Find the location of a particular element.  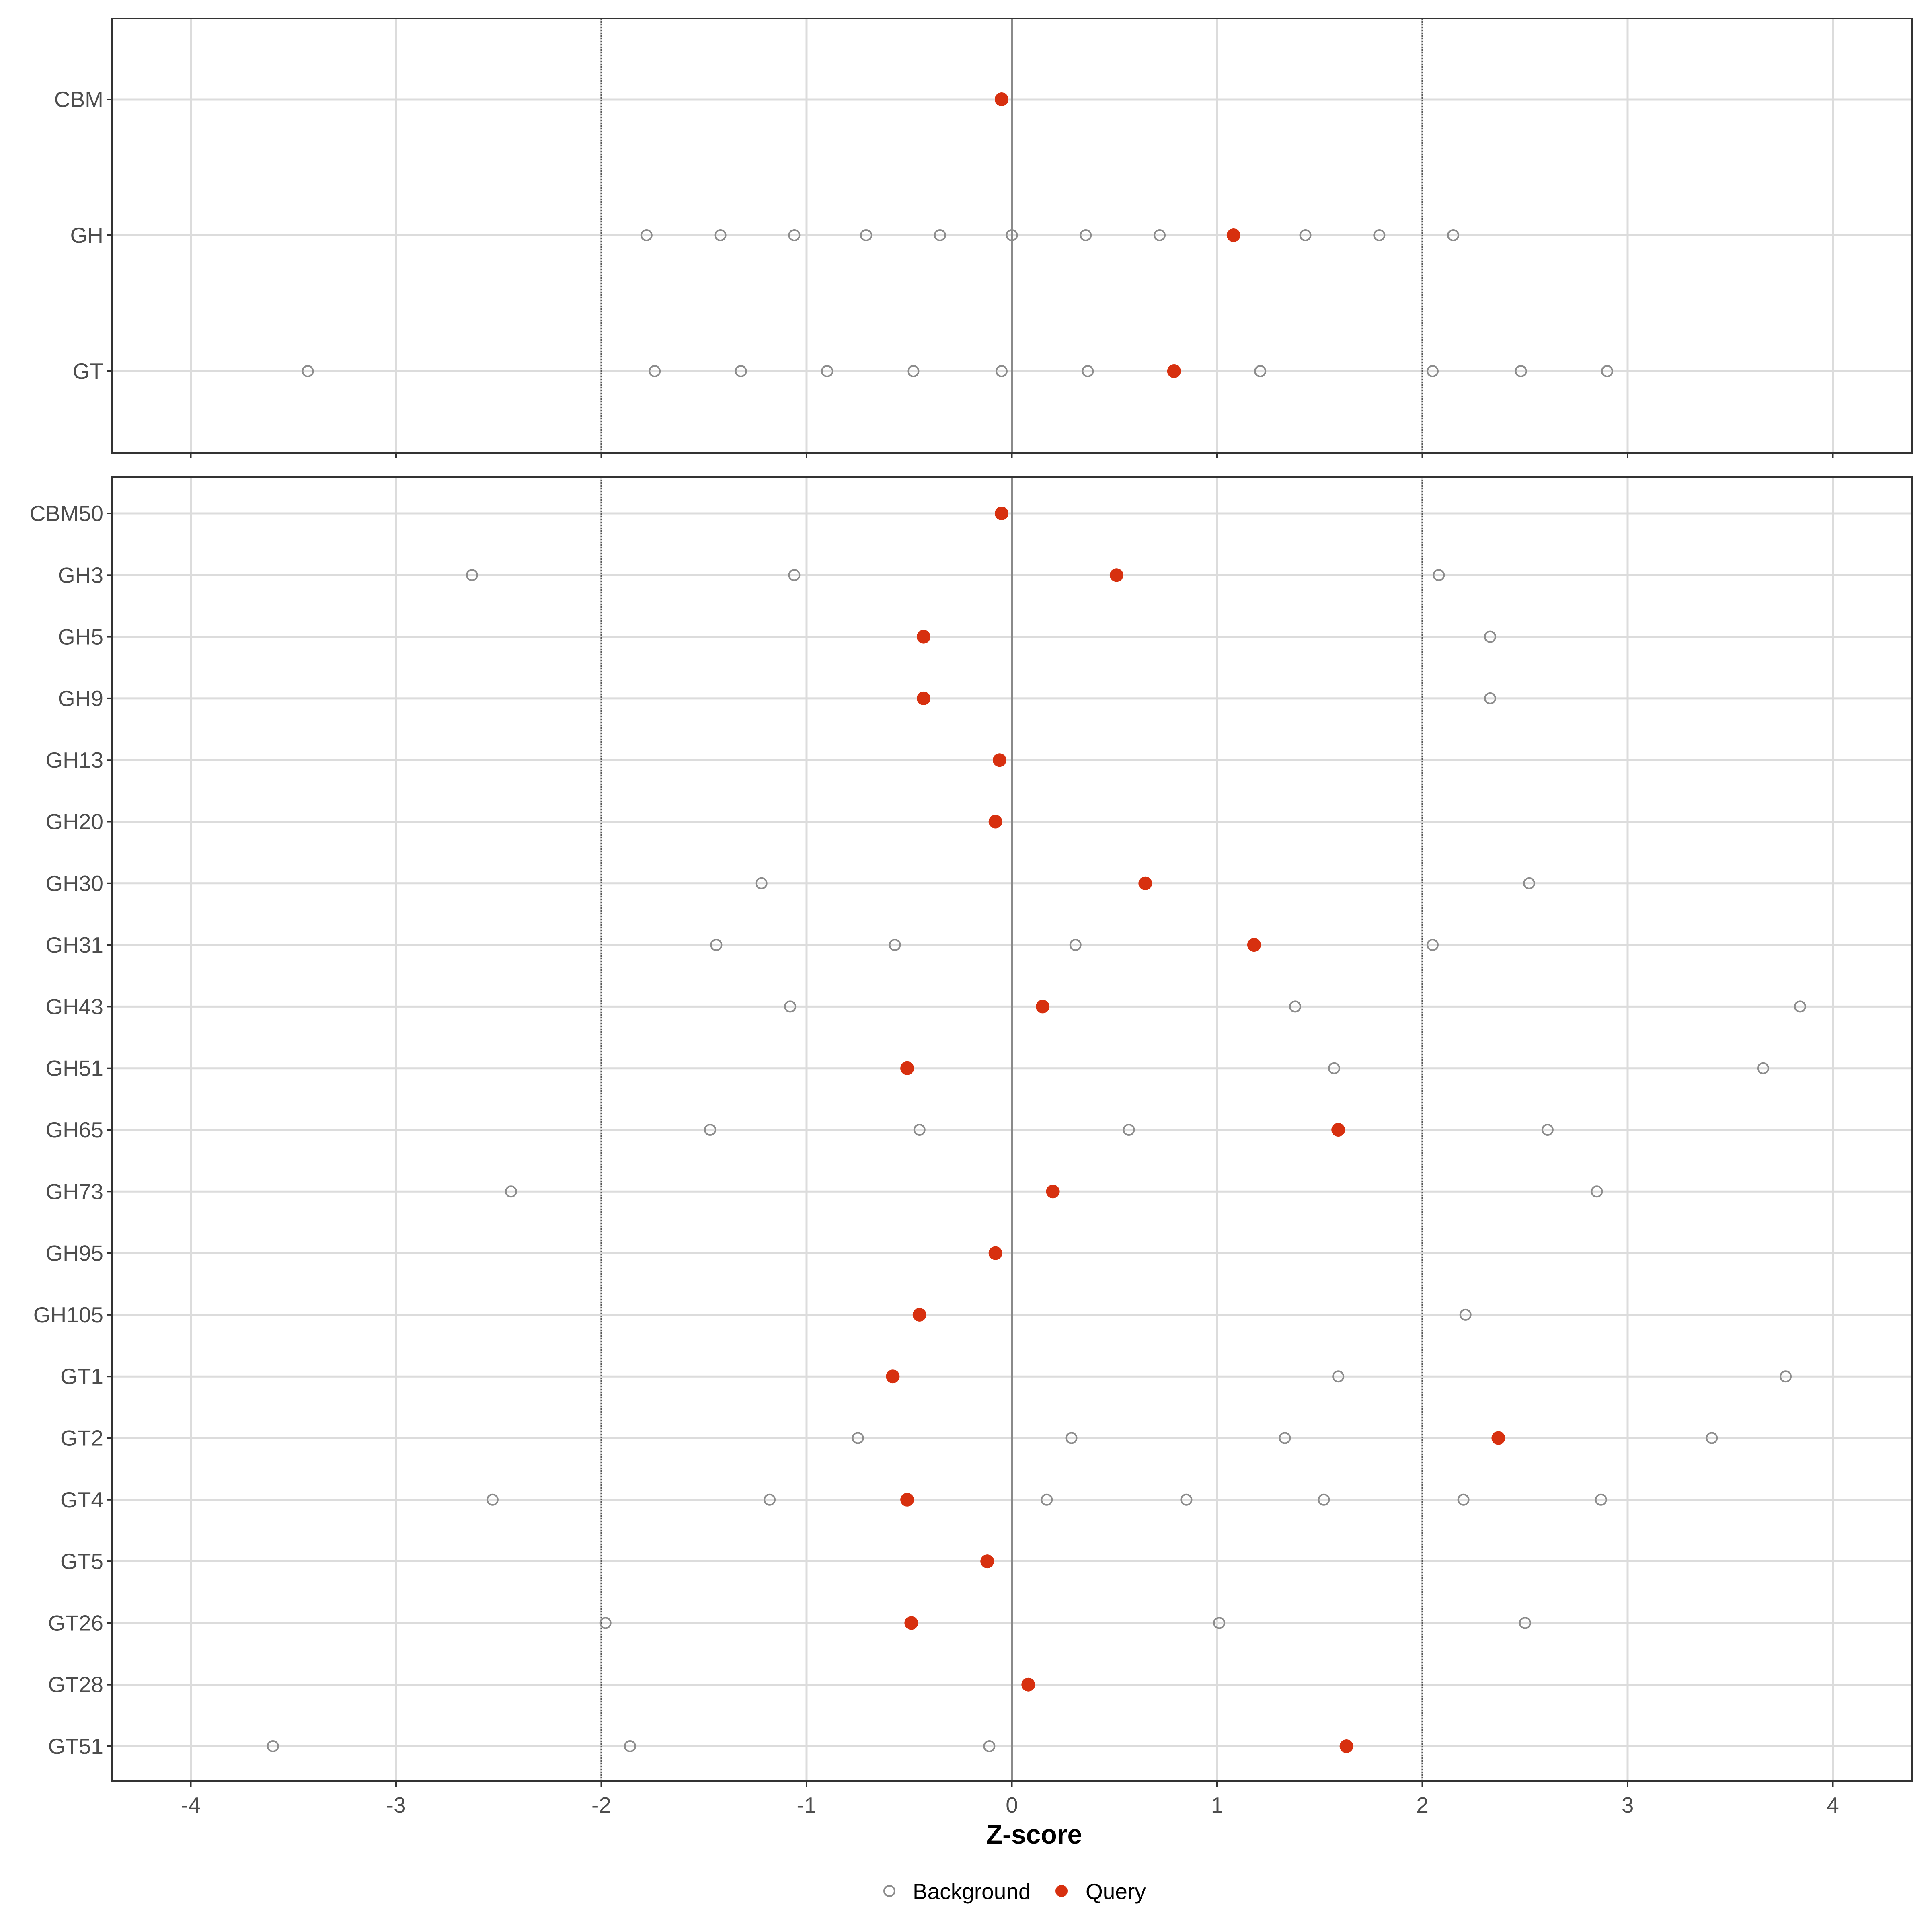

y-tick-label: GH13 is located at coordinates (74, 759).